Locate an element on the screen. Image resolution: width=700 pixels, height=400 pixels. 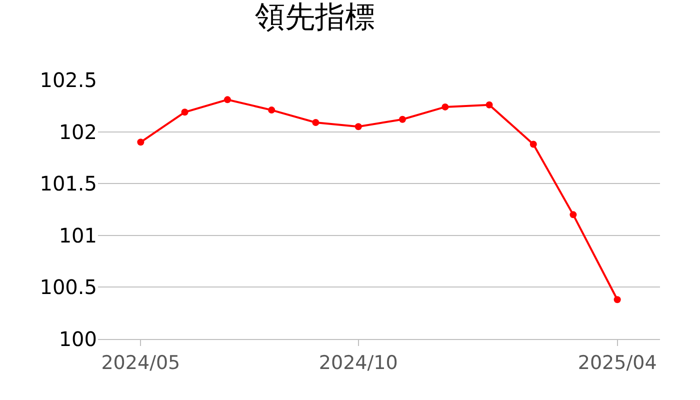
chart-title: 領先指標 is located at coordinates (315, 17).